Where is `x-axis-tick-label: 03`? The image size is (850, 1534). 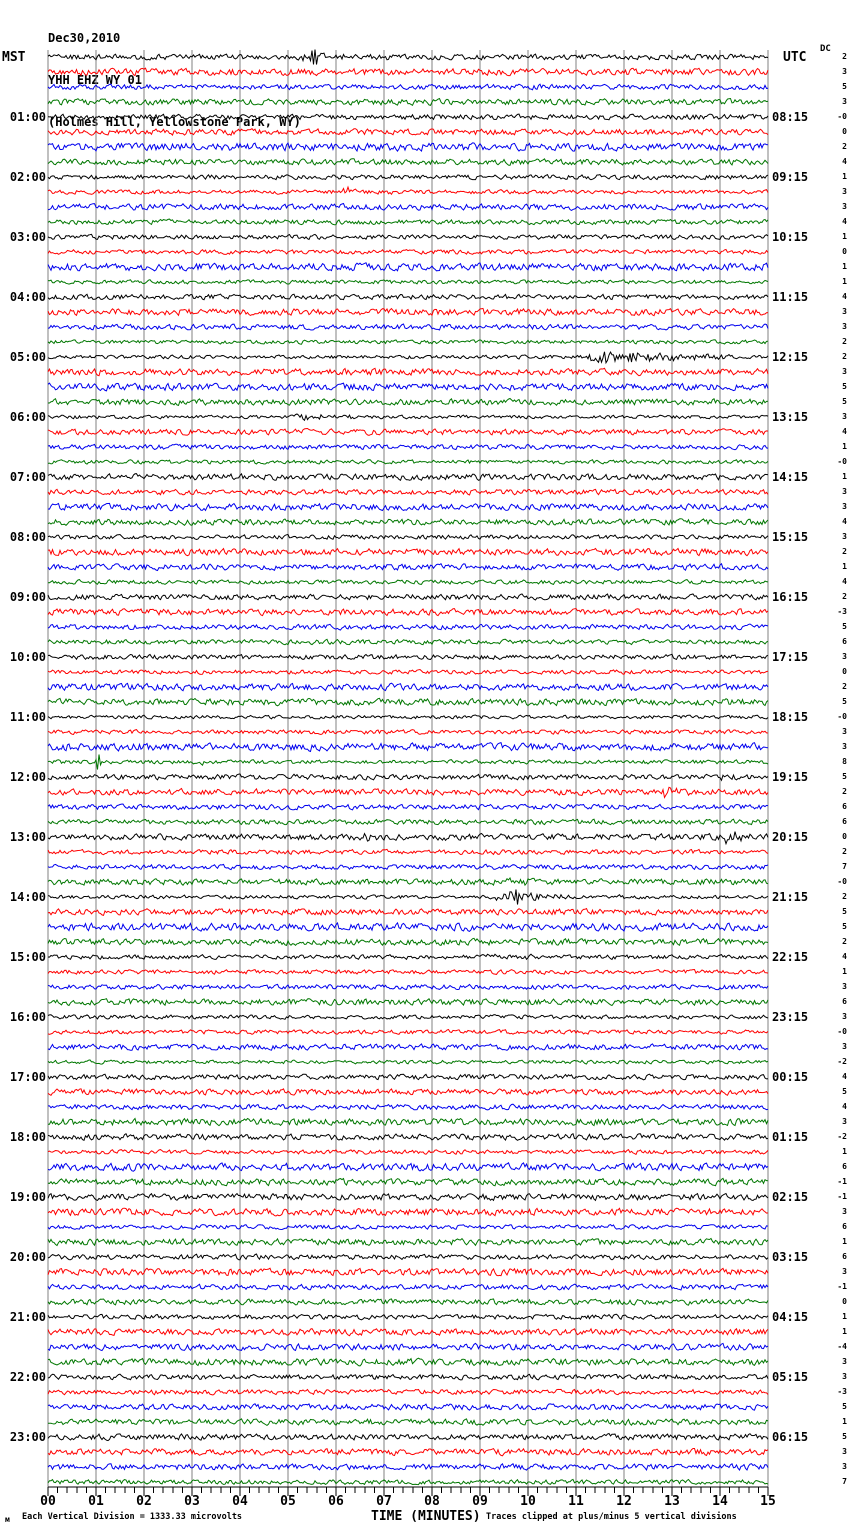 x-axis-tick-label: 03 is located at coordinates (192, 1501).